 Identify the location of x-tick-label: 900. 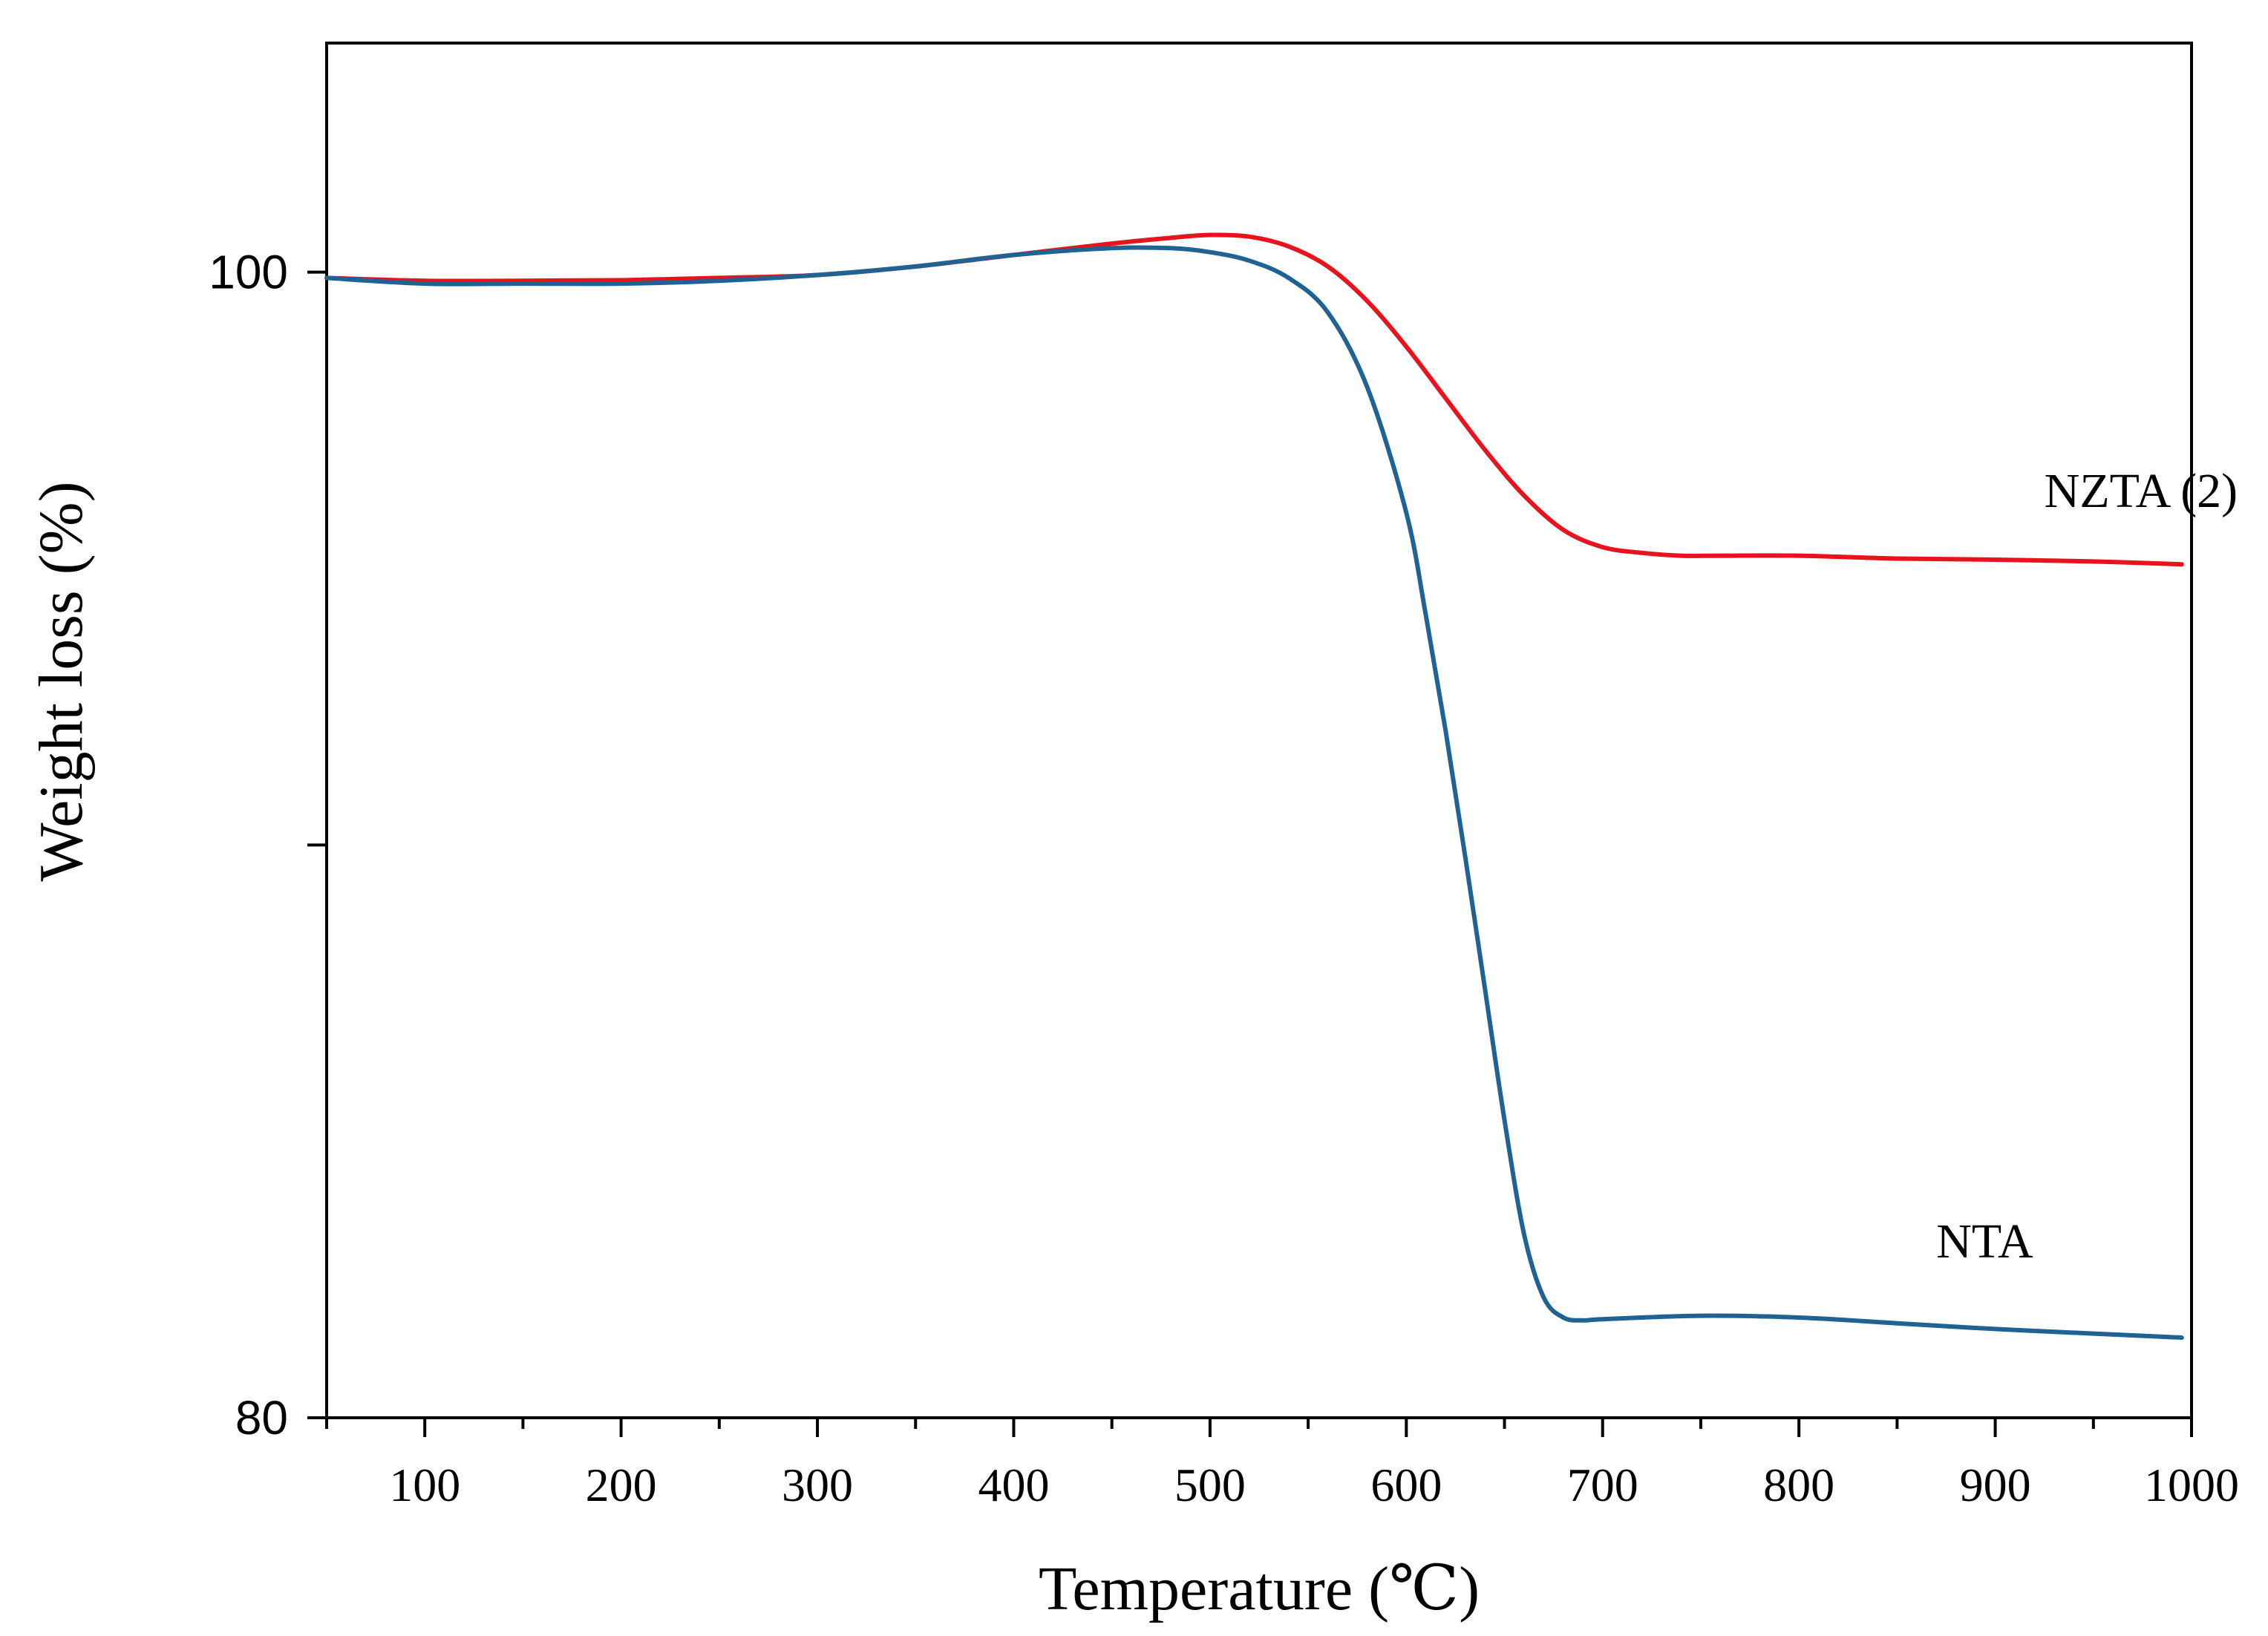
(1995, 1485).